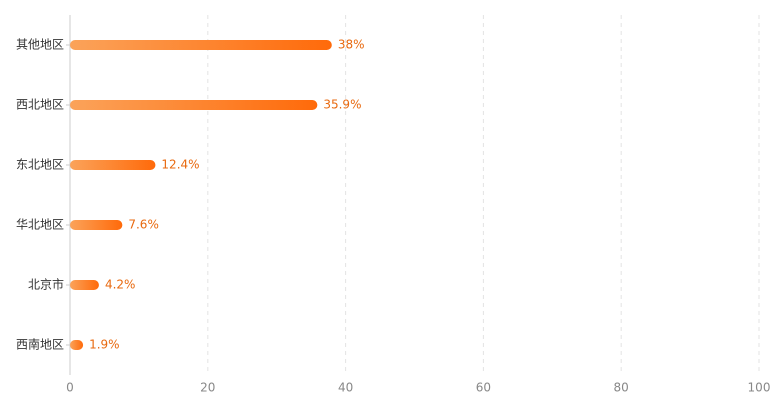 The width and height of the screenshot is (784, 420). I want to click on y-tick-label: 其他地区, so click(40, 45).